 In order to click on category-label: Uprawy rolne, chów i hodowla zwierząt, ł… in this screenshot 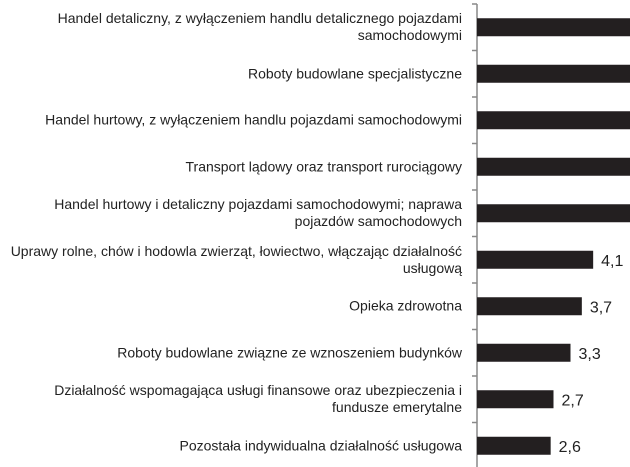, I will do `click(236, 259)`.